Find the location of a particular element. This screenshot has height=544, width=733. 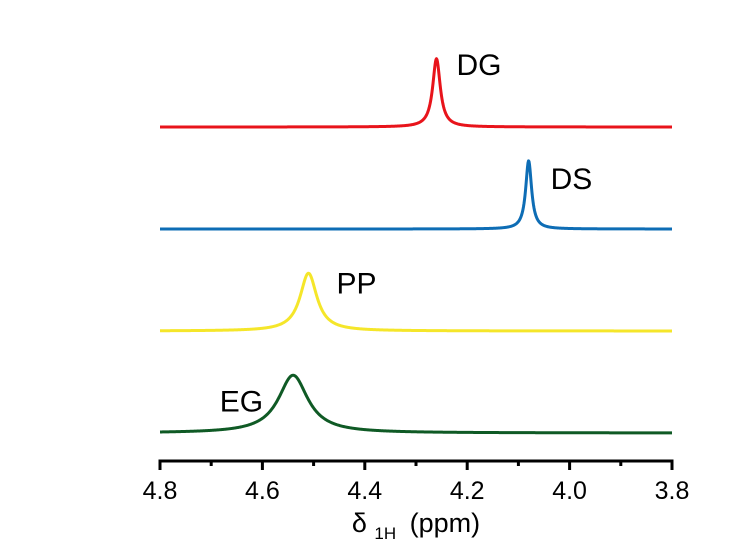

x-axis-title-symbol: δ is located at coordinates (359, 523).